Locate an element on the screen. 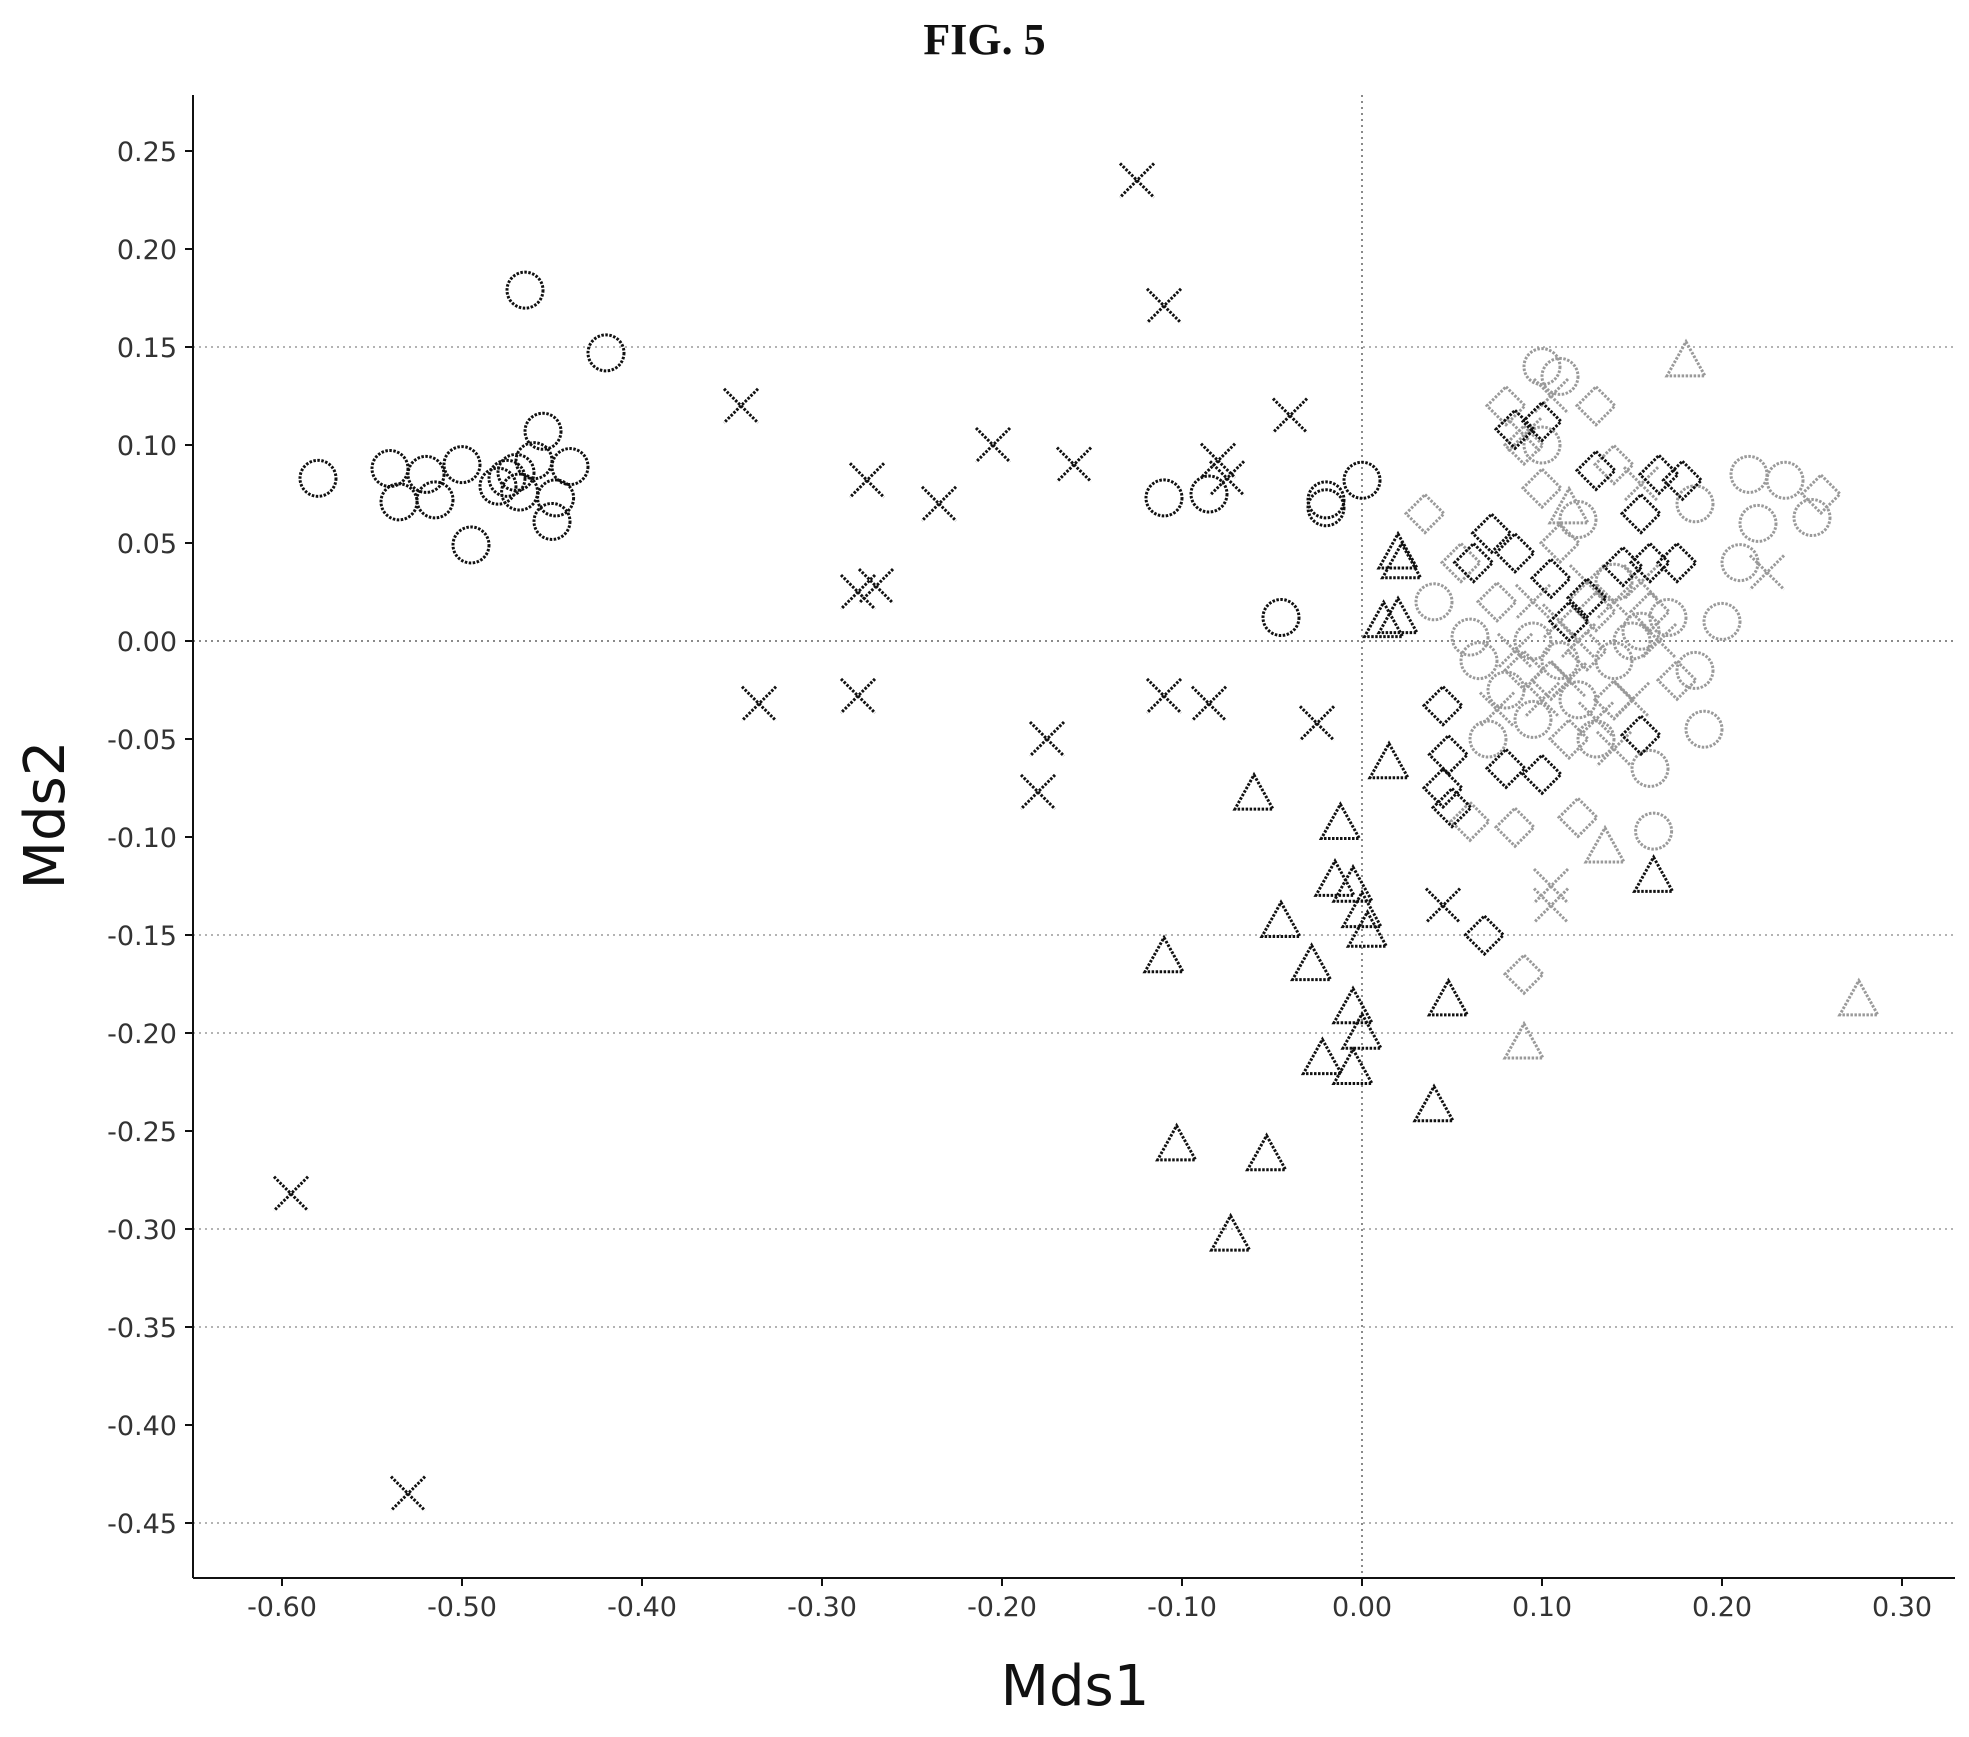  y-tick-label: -0.15 is located at coordinates (142, 936).